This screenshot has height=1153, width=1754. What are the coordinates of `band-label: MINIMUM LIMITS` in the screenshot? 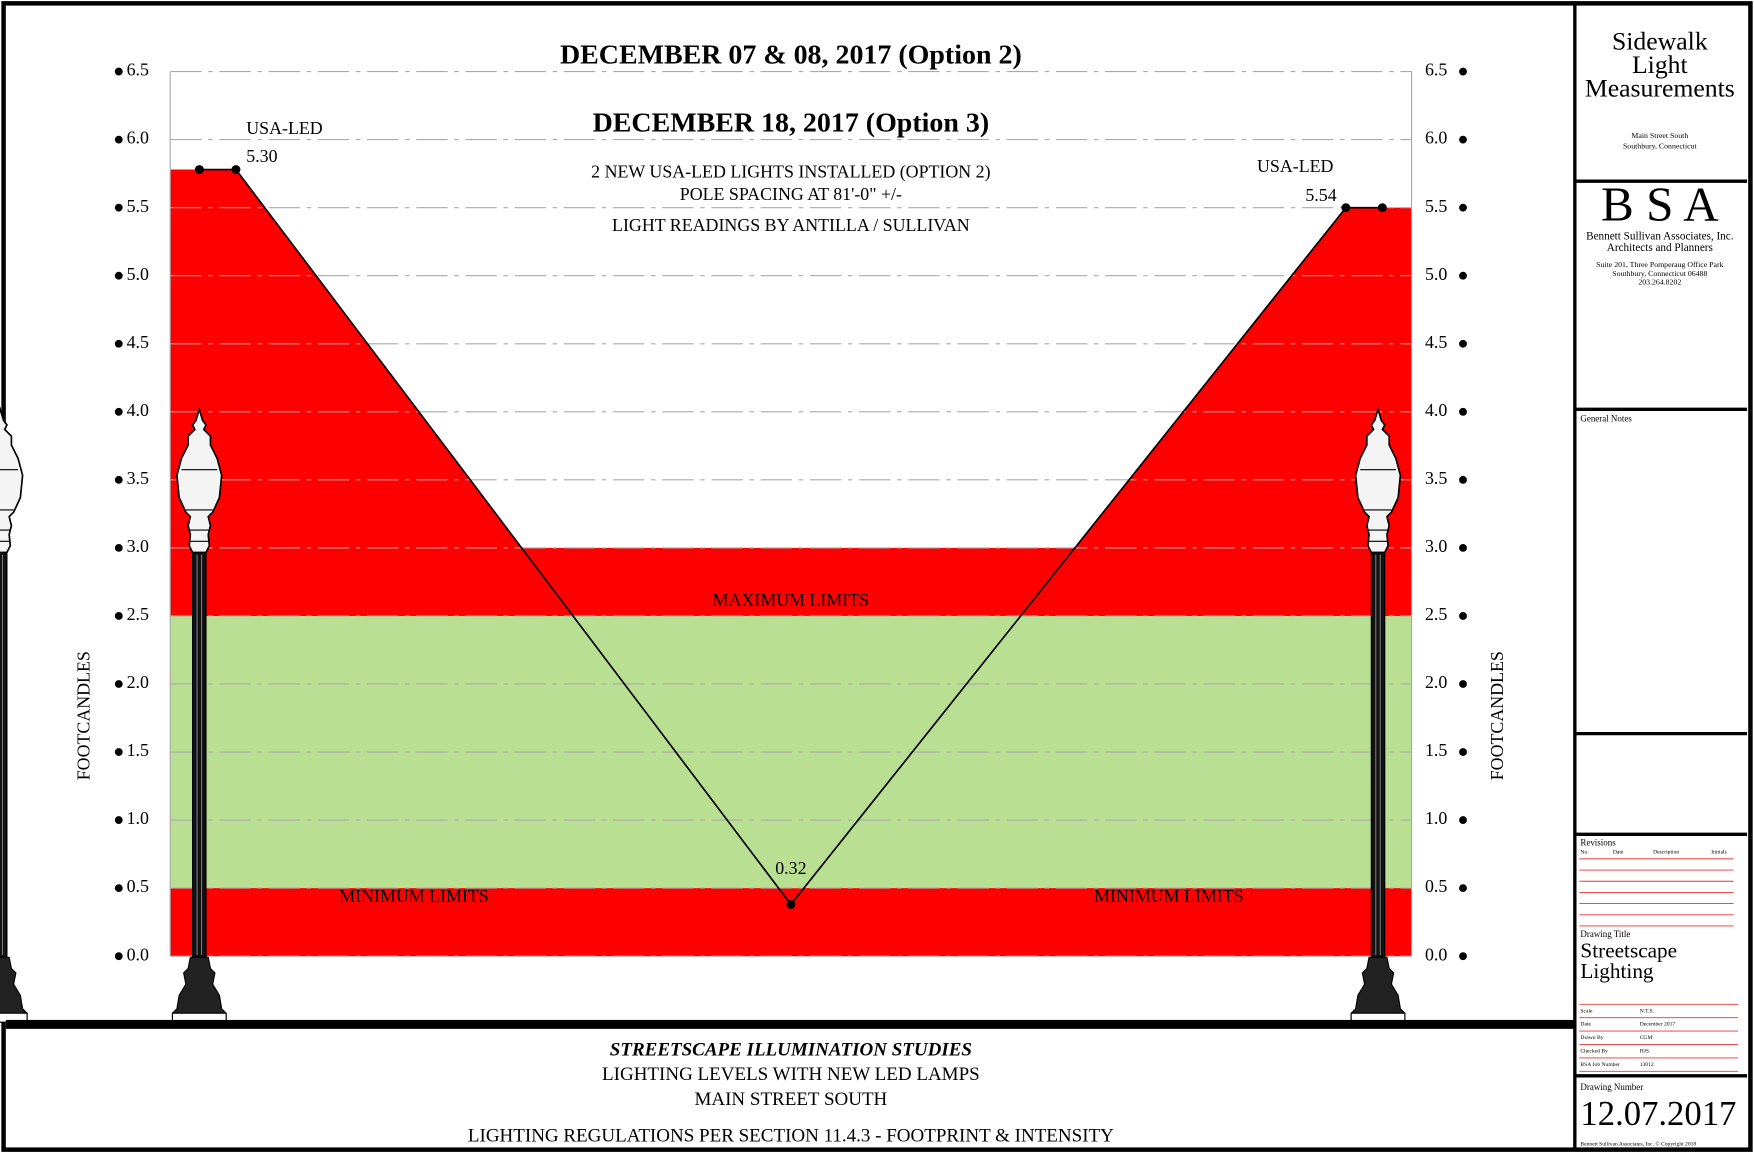 It's located at (413, 896).